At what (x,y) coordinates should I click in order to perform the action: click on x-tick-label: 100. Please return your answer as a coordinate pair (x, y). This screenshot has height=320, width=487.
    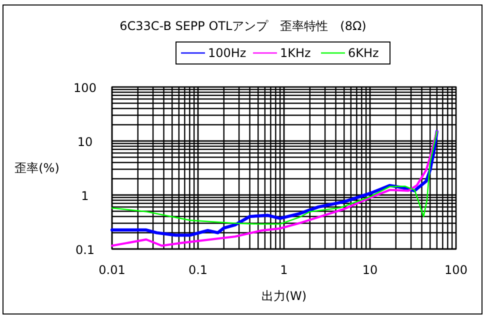
    Looking at the image, I should click on (456, 270).